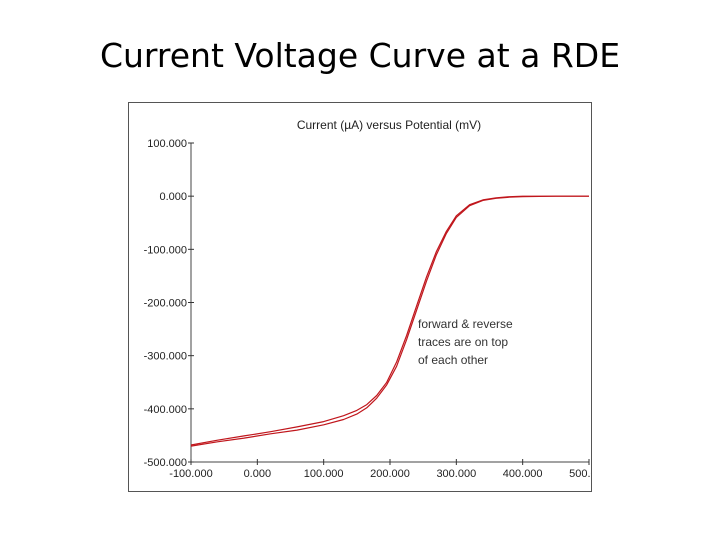  What do you see at coordinates (190, 474) in the screenshot?
I see `x-tick-label: -100.000` at bounding box center [190, 474].